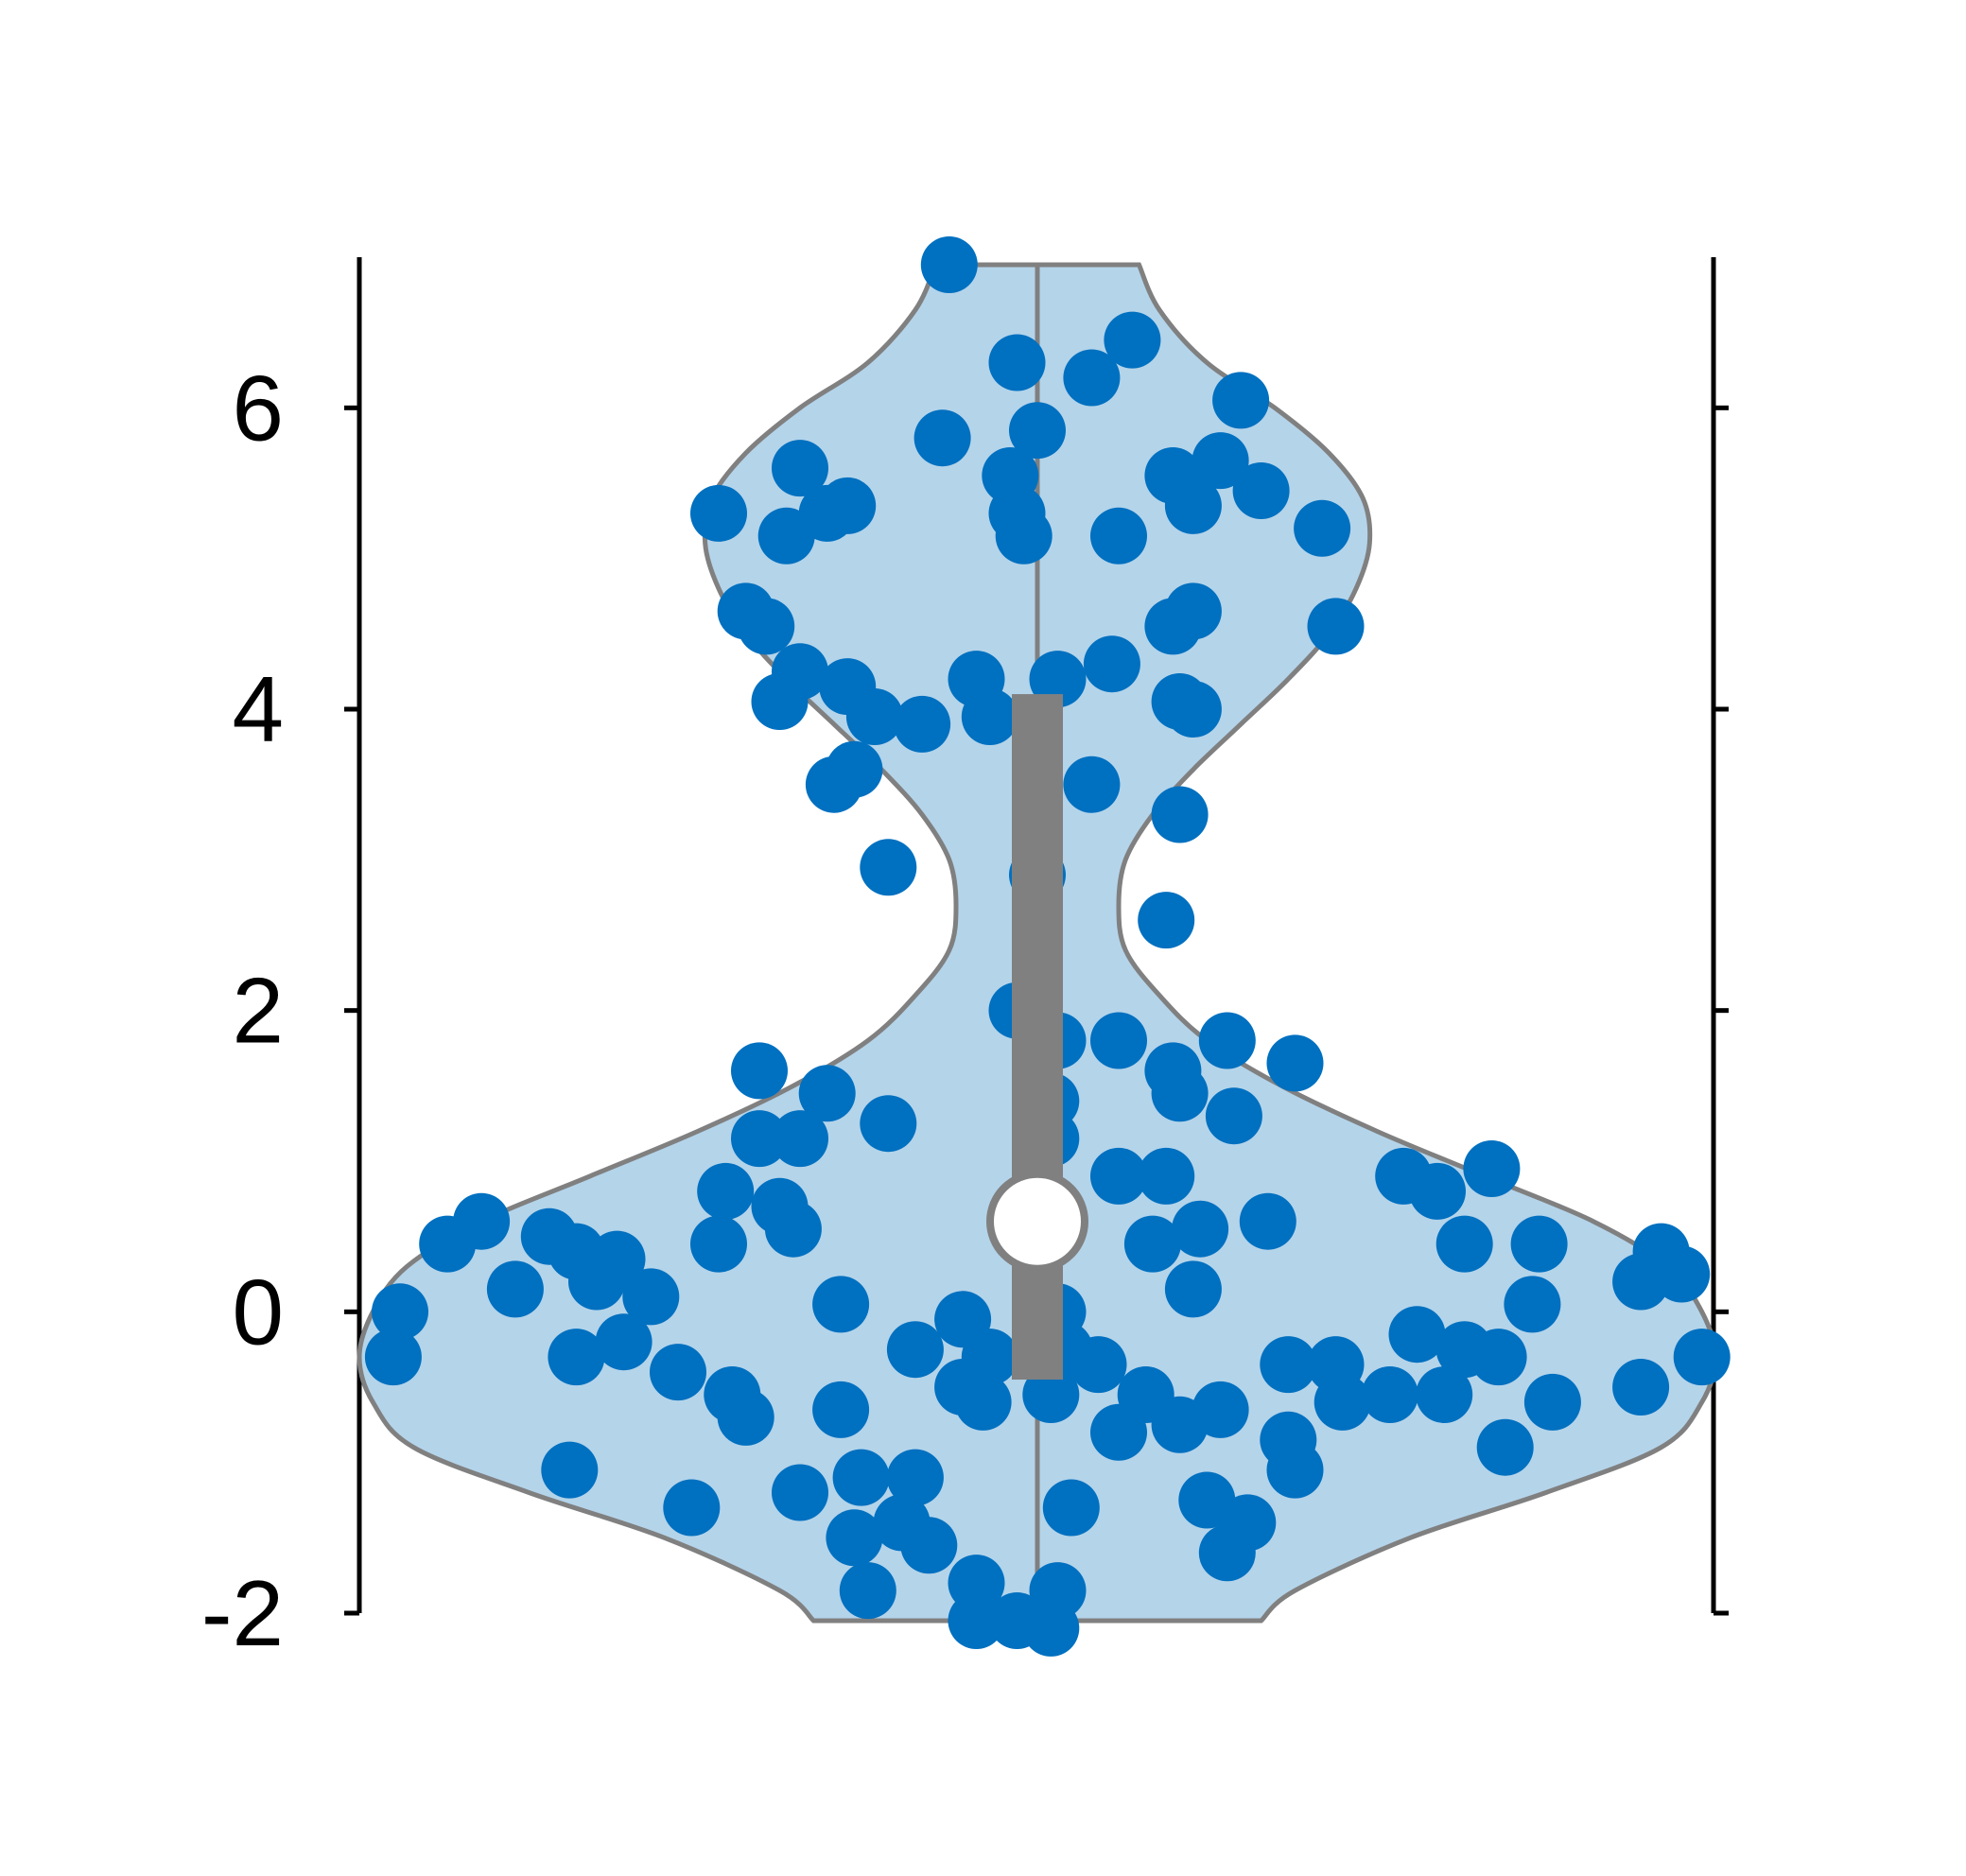 The height and width of the screenshot is (1876, 1966). I want to click on y-tick-label: 6, so click(258, 408).